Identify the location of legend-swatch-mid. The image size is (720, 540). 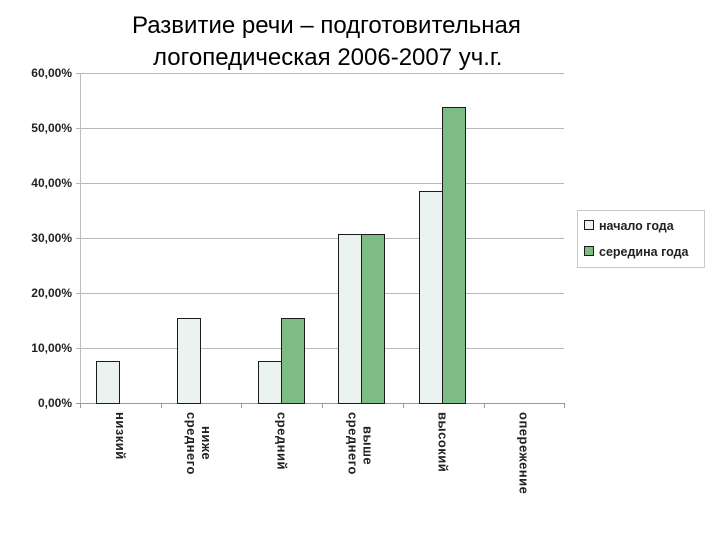
(589, 251).